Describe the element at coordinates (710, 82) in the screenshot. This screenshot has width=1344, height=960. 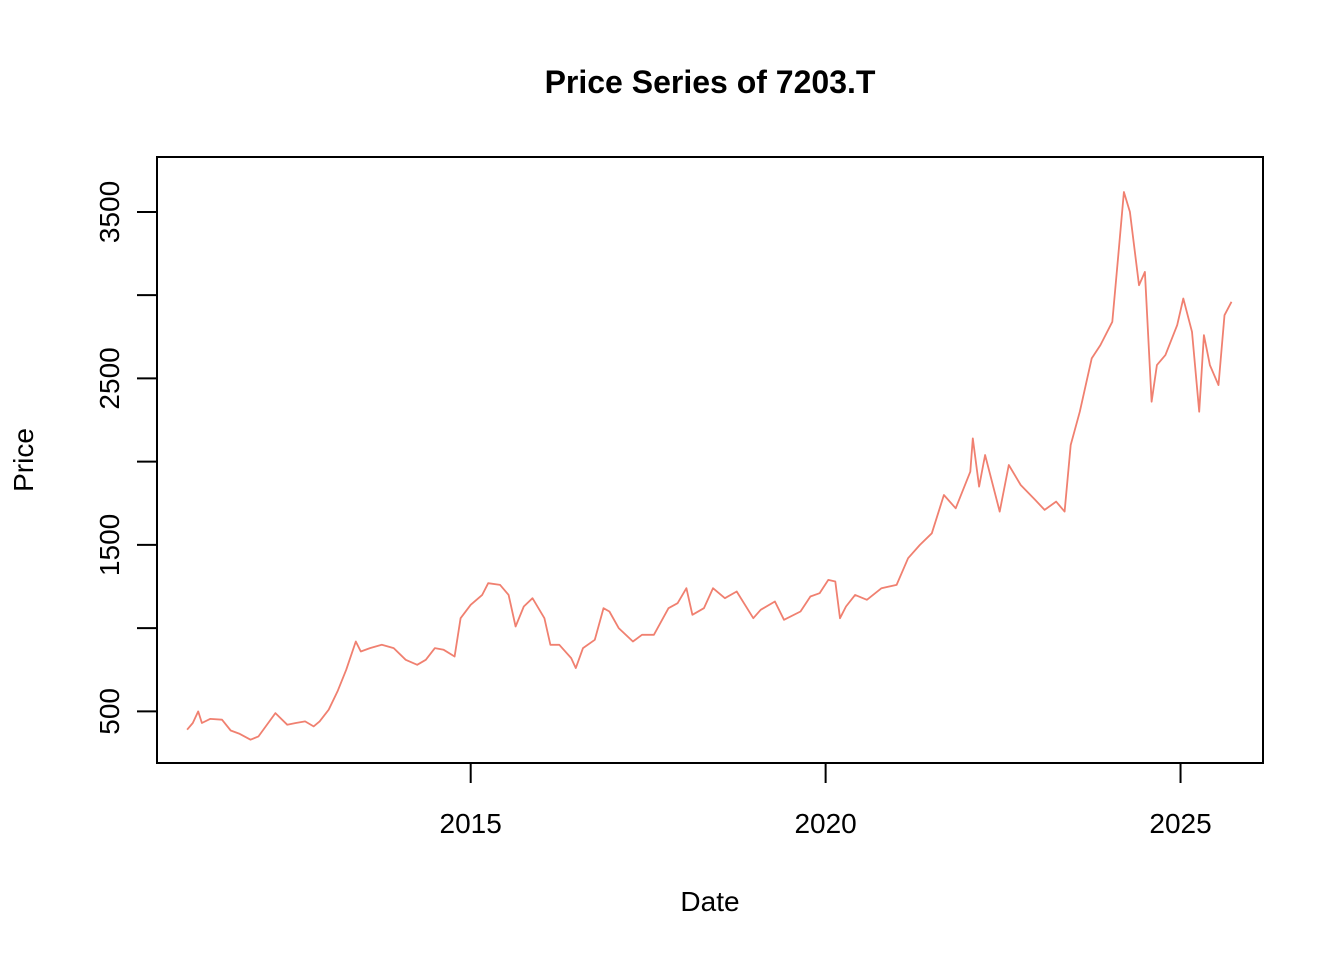
I see `chart-title: Price Series of 7203.T` at that location.